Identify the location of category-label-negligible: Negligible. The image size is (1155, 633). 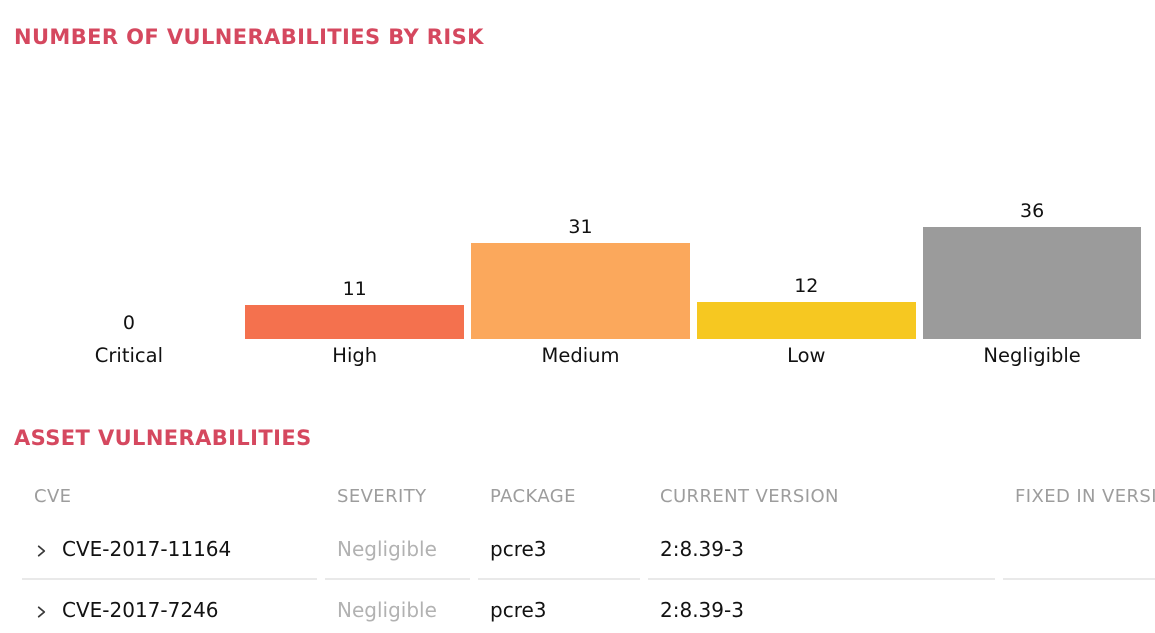
(1032, 355).